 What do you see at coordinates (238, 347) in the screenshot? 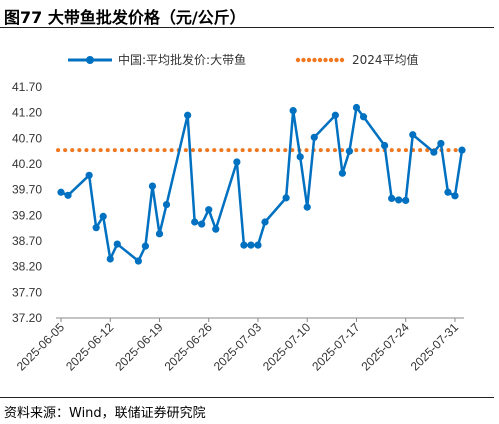
I see `x-tick-label: 2025-07-03` at bounding box center [238, 347].